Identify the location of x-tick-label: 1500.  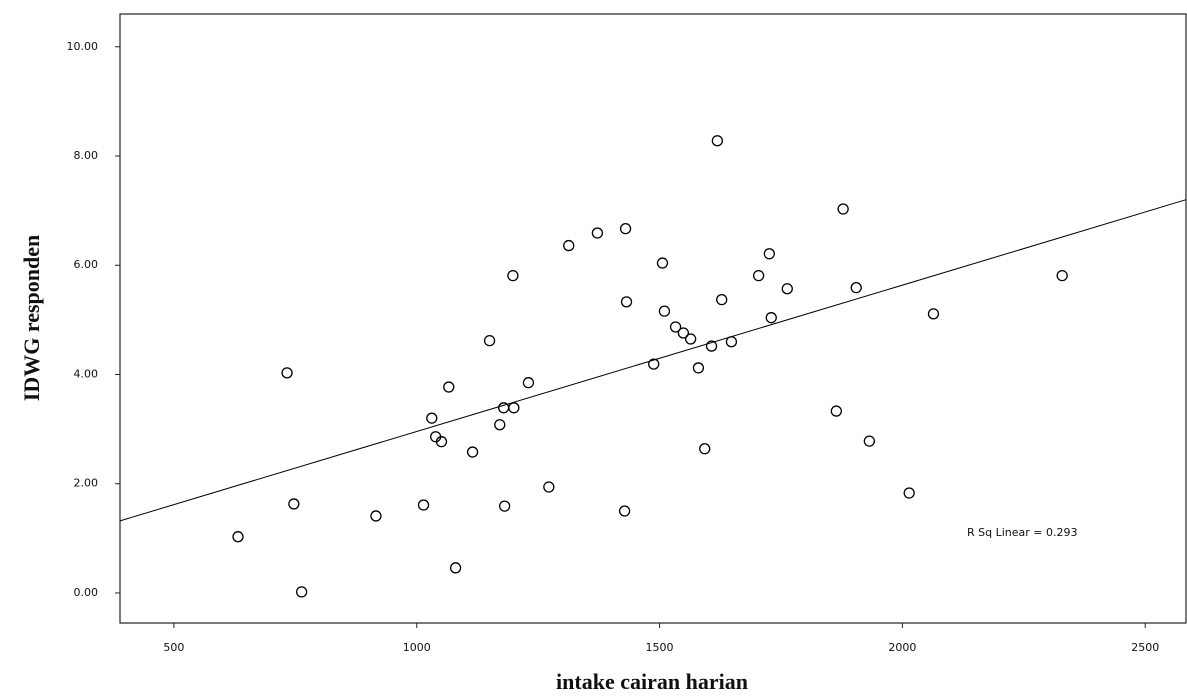
(660, 647).